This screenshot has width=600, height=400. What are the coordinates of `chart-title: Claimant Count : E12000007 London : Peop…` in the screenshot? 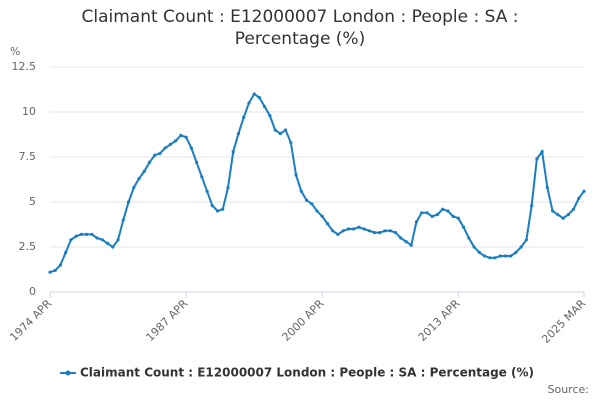 It's located at (300, 28).